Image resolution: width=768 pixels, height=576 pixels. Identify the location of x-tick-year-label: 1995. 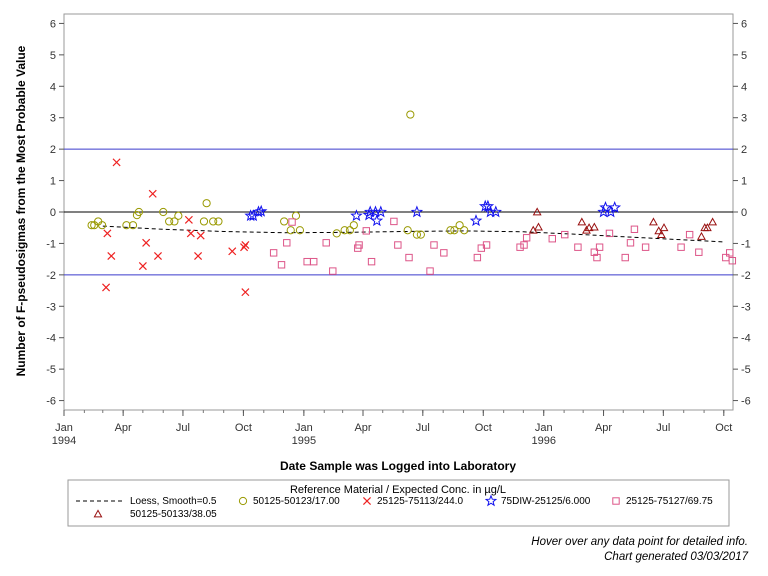
(304, 441).